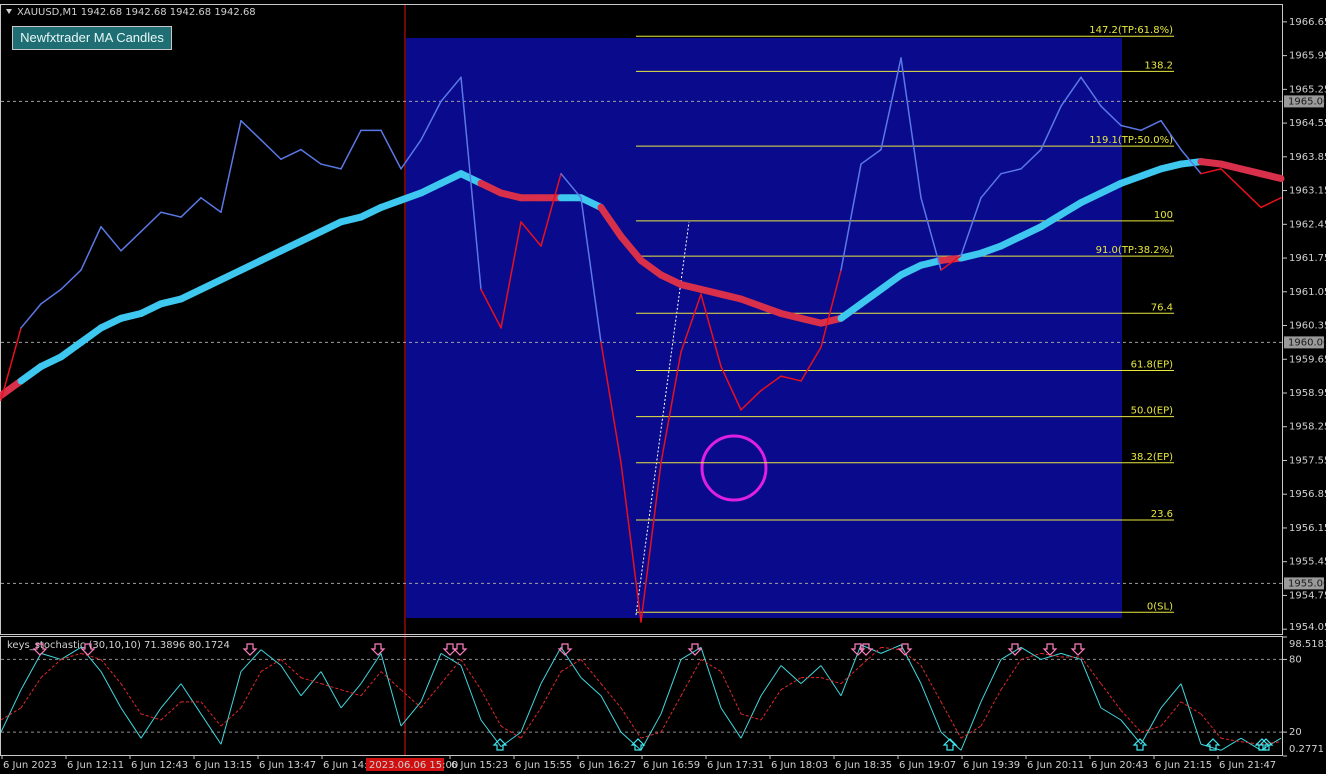 The width and height of the screenshot is (1326, 774). What do you see at coordinates (1307, 258) in the screenshot?
I see `y-tick-label: 1961.75` at bounding box center [1307, 258].